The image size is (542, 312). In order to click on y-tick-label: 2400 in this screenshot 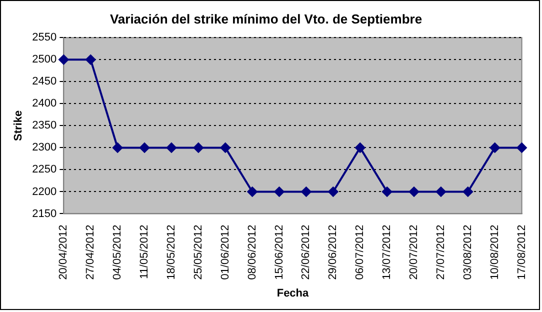, I will do `click(44, 104)`.